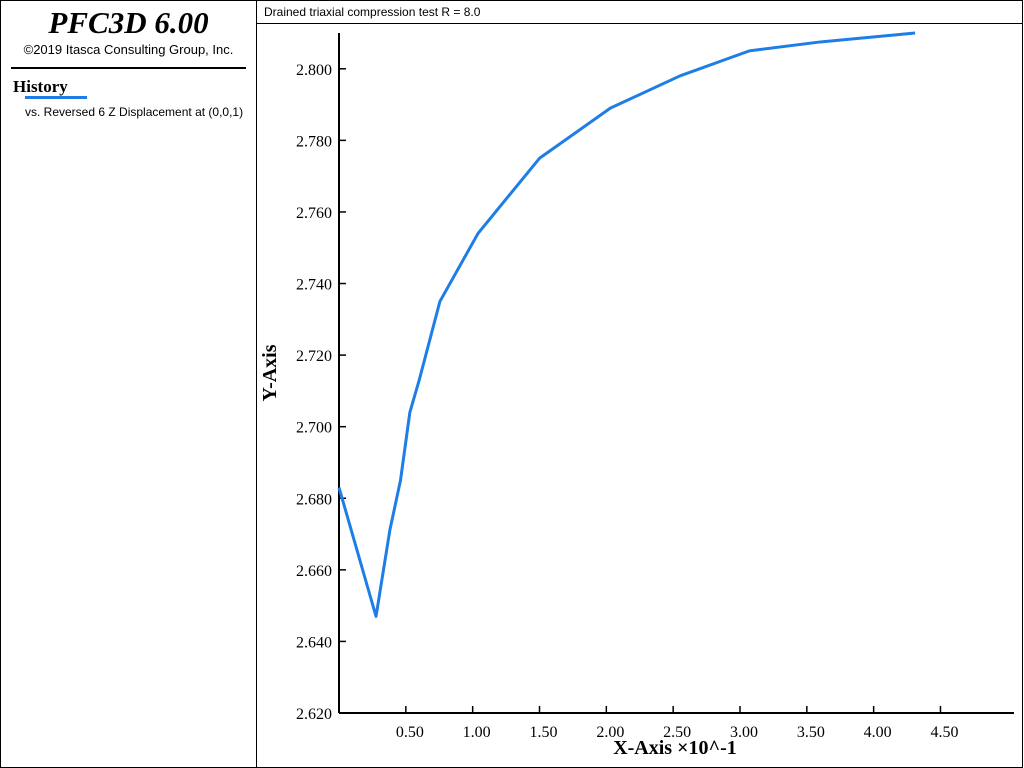 The width and height of the screenshot is (1024, 768). What do you see at coordinates (134, 112) in the screenshot?
I see `legend-entry: vs. Reversed 6 Z Displacement at (0,0,1)` at bounding box center [134, 112].